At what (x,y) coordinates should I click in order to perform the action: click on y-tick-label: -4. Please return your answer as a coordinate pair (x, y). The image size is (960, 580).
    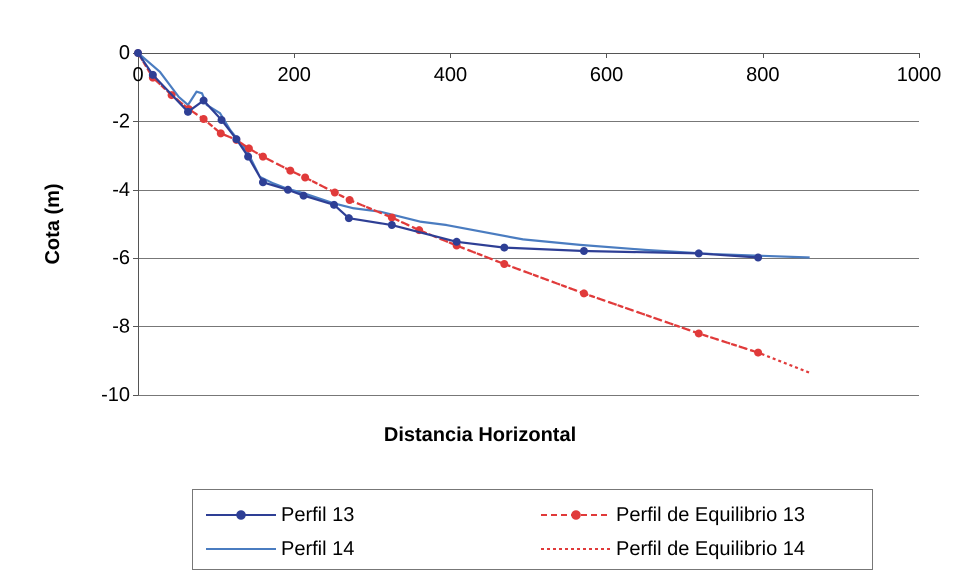
    Looking at the image, I should click on (121, 189).